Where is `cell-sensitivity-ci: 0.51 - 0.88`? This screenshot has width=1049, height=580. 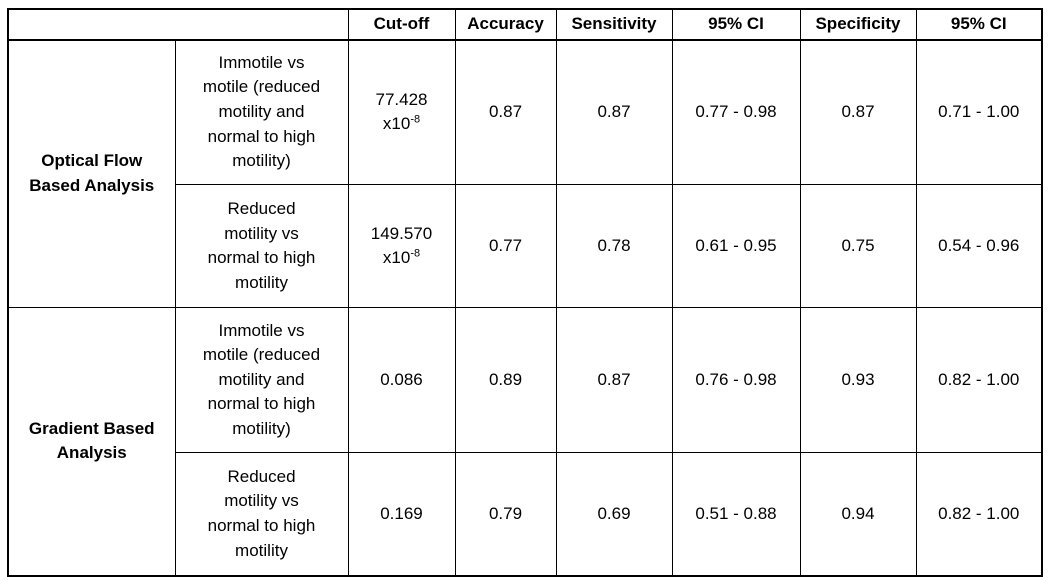
cell-sensitivity-ci: 0.51 - 0.88 is located at coordinates (736, 514).